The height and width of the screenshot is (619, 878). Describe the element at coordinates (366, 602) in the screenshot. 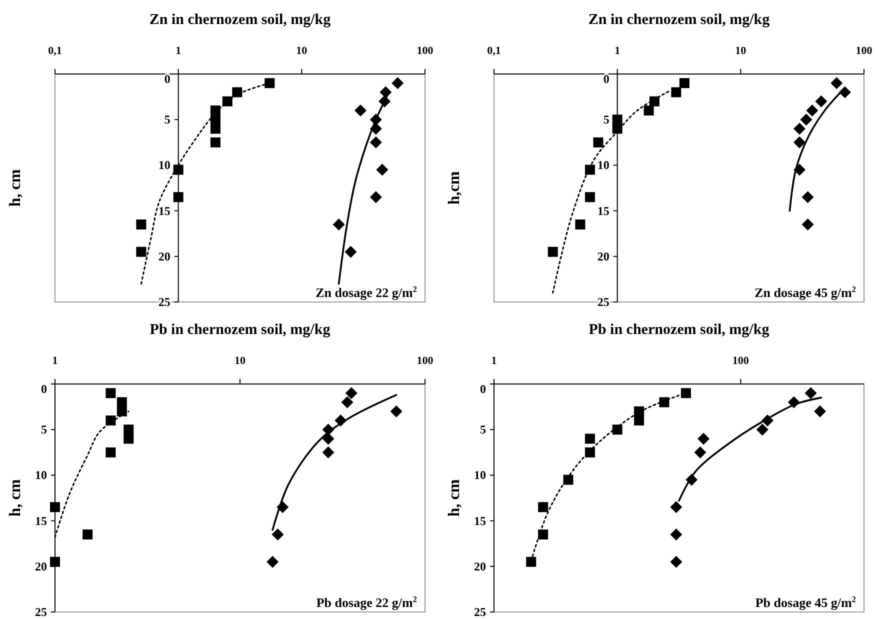

I see `annotation: Pb dosage 22 g/m$^{2}$` at that location.